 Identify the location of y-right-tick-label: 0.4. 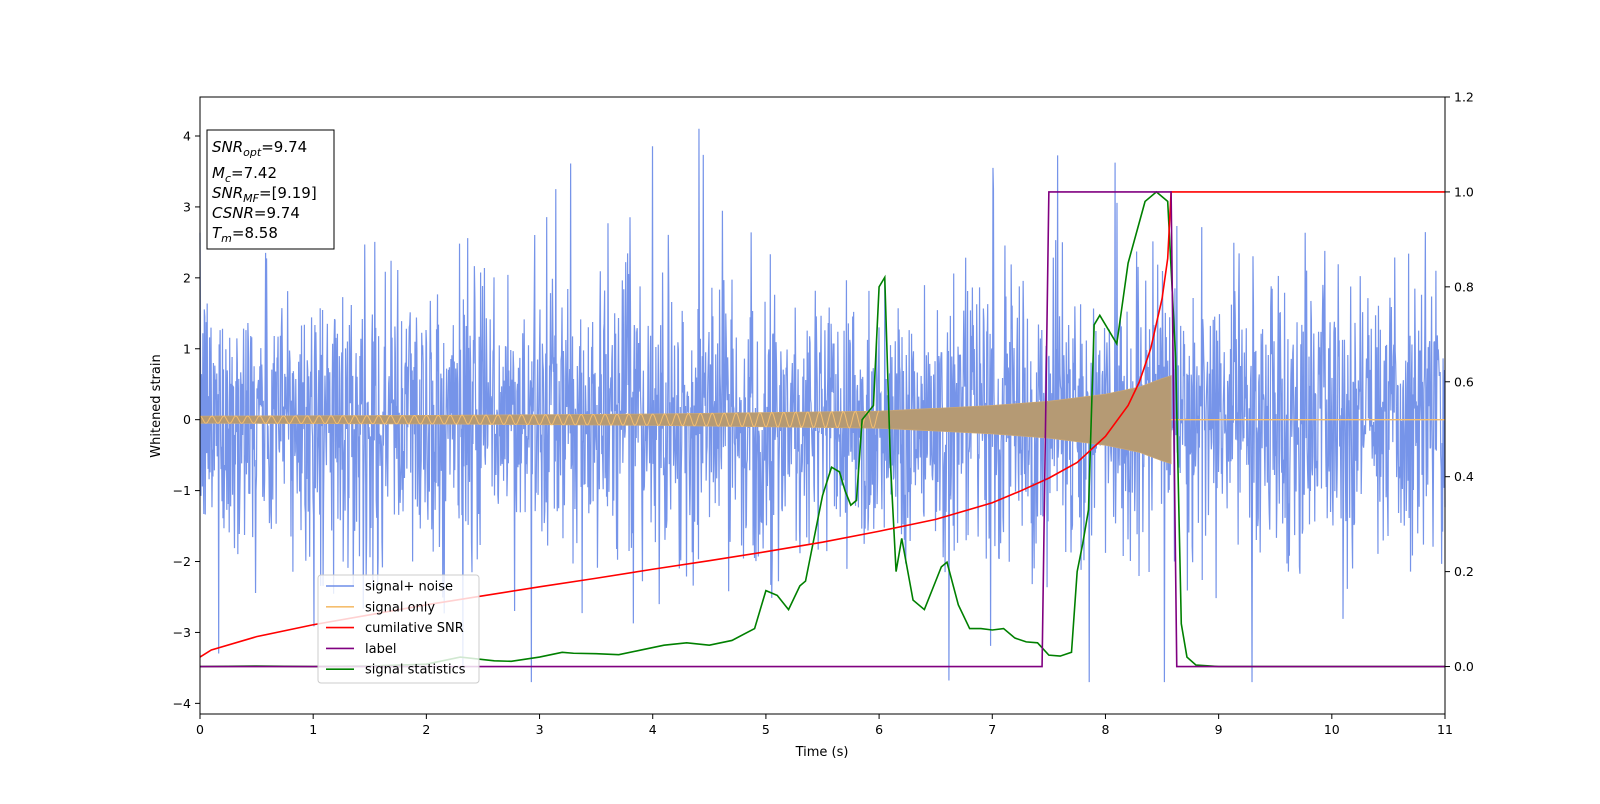
(1464, 476).